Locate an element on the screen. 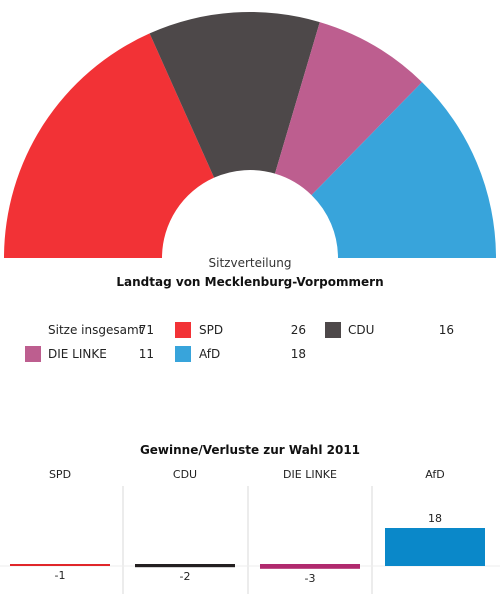 This screenshot has height=594, width=500. gains-losses-title: Gewinne/Verluste zur Wahl 2011 is located at coordinates (250, 450).